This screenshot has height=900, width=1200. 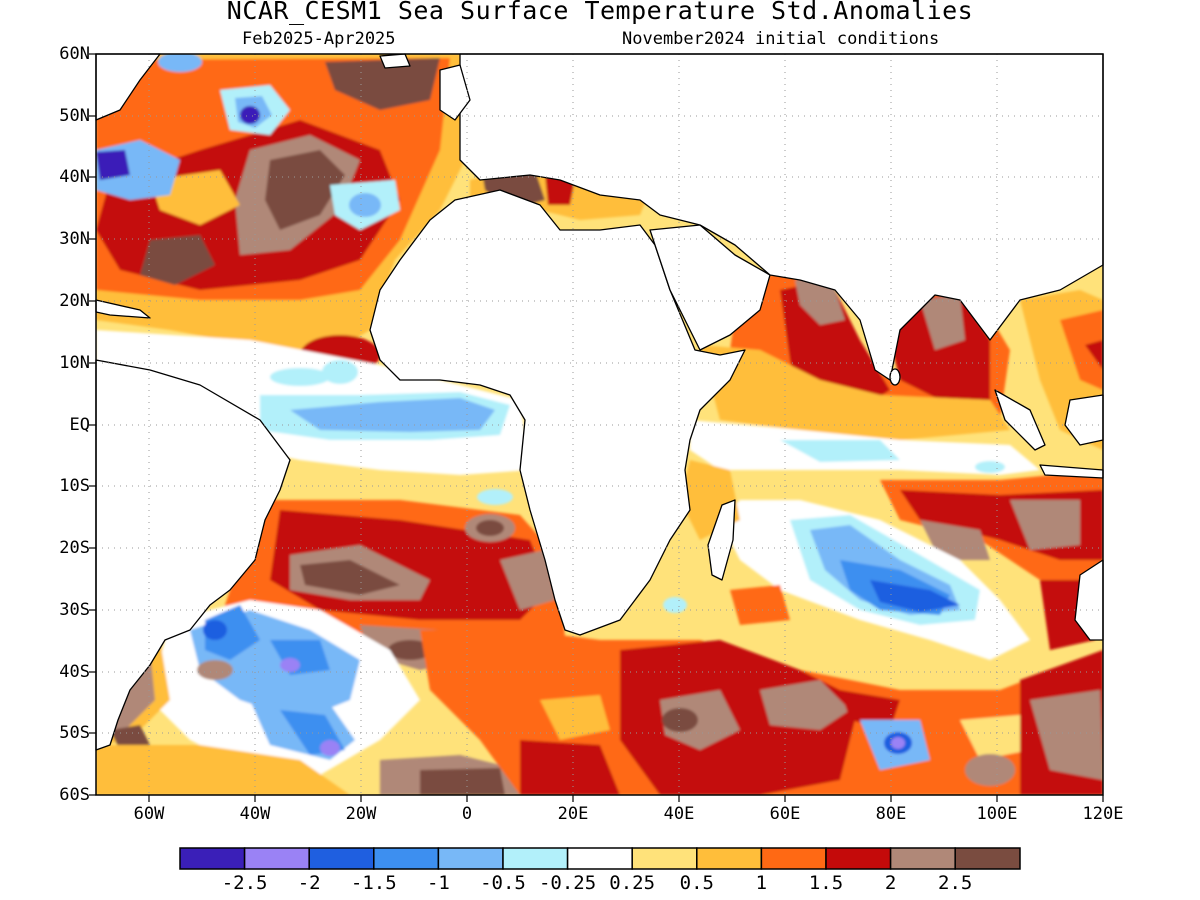 I want to click on colorbar-label: -0.5, so click(x=503, y=883).